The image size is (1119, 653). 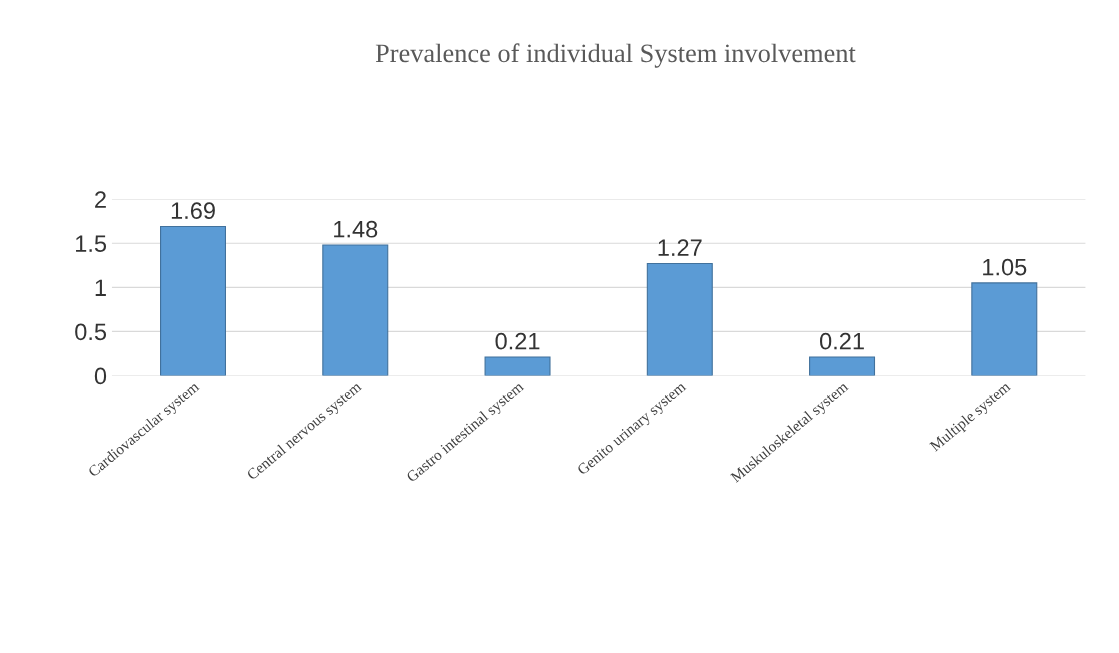 I want to click on y-tick-label: 2, so click(x=100, y=199).